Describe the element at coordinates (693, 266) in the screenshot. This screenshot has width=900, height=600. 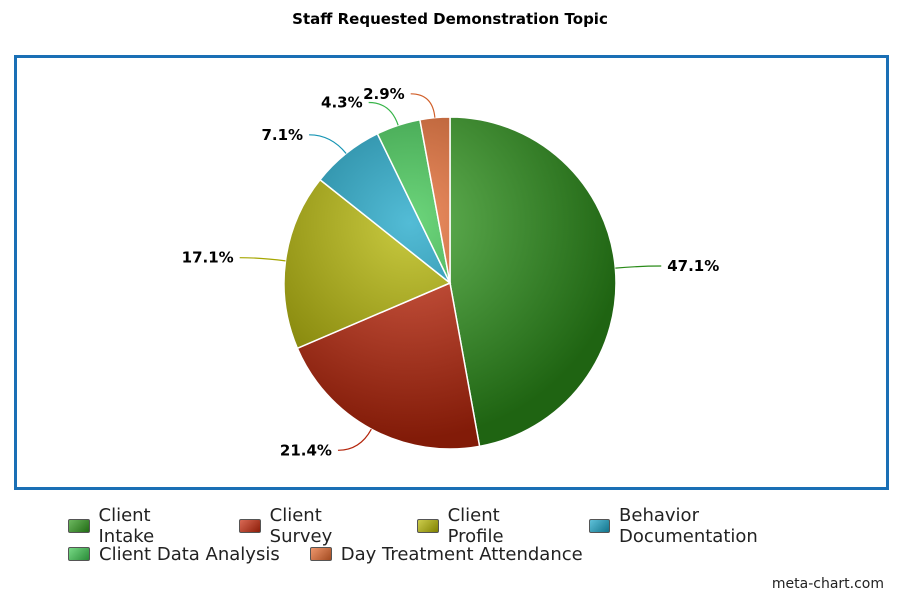
I see `data-label-client-intake: 47.1%` at that location.